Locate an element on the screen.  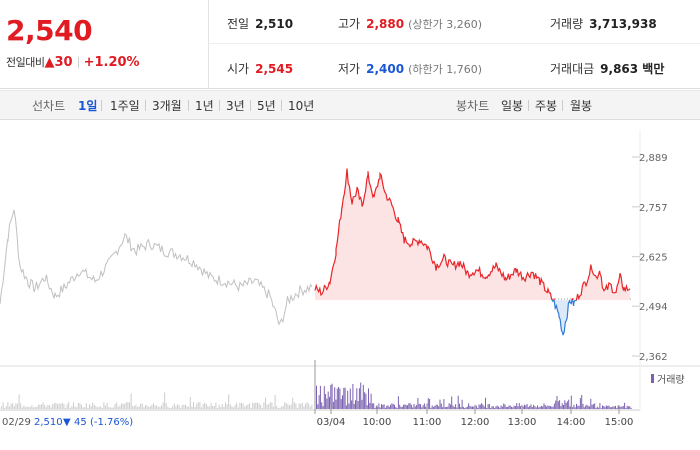
lower-limit-value: 1,760 is located at coordinates (462, 69).